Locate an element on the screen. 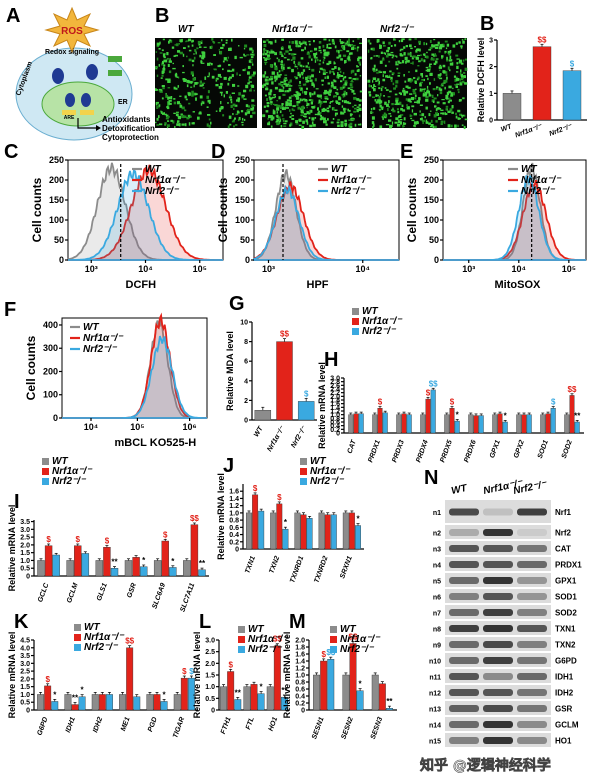 This screenshot has height=778, width=600. category-label: SESN1 is located at coordinates (318, 728).